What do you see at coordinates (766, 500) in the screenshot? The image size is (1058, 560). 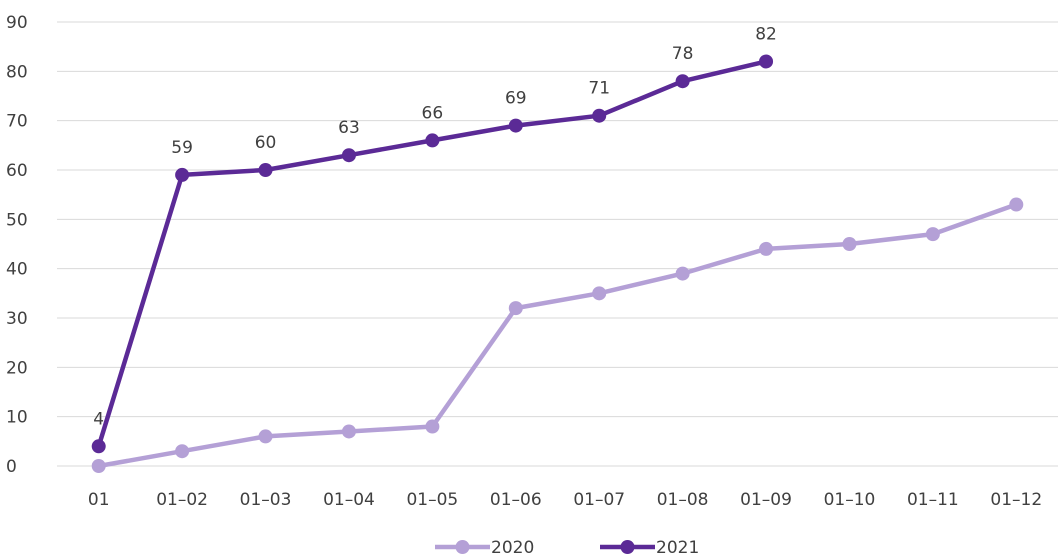 I see `x-tick-label-9: 01–09` at bounding box center [766, 500].